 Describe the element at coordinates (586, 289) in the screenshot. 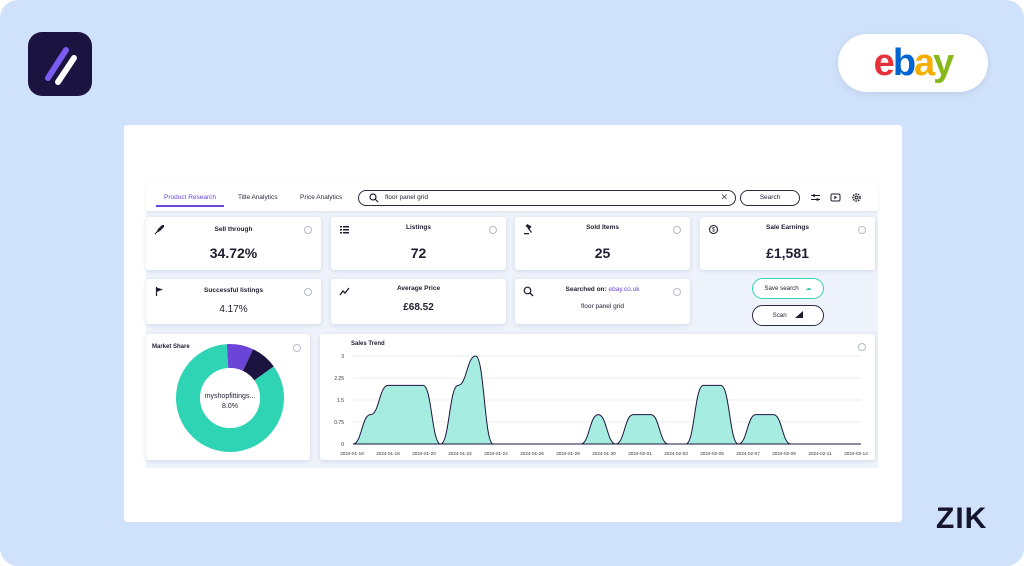

I see `searched-on-label: Searched on:` at that location.